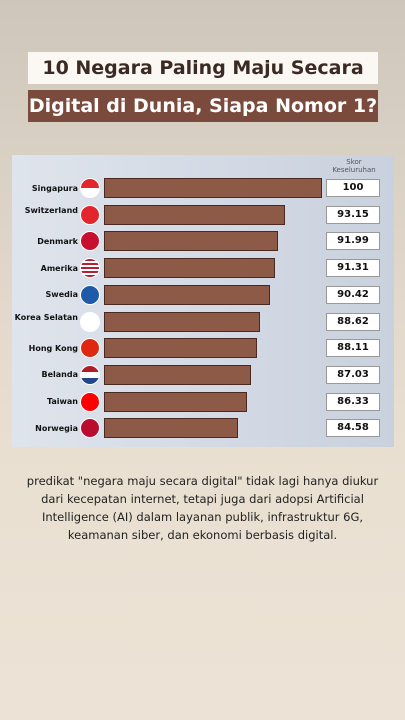 This screenshot has width=405, height=720. I want to click on value-label: 93.15, so click(353, 214).